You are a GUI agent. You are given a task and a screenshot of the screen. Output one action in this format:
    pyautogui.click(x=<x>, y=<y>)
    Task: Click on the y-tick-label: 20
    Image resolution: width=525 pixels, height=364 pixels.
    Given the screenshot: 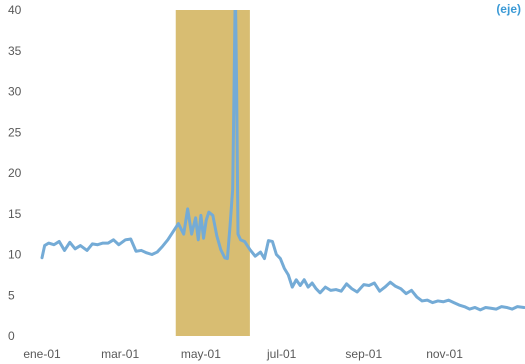 What is the action you would take?
    pyautogui.click(x=15, y=173)
    